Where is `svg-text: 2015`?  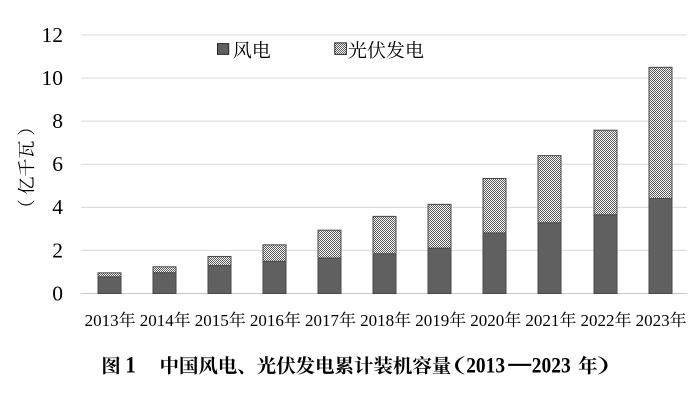
svg-text: 2015 is located at coordinates (212, 320).